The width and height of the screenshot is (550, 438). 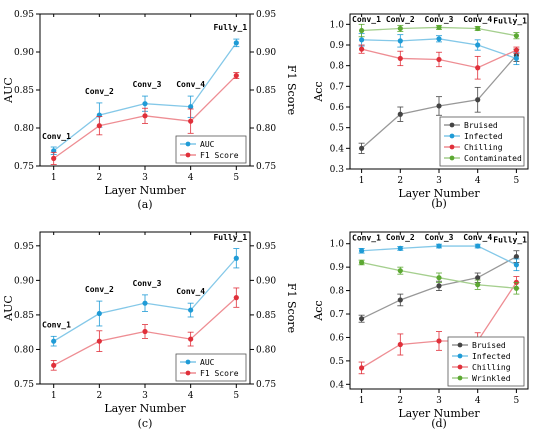 I want to click on legend-box, so click(x=211, y=149).